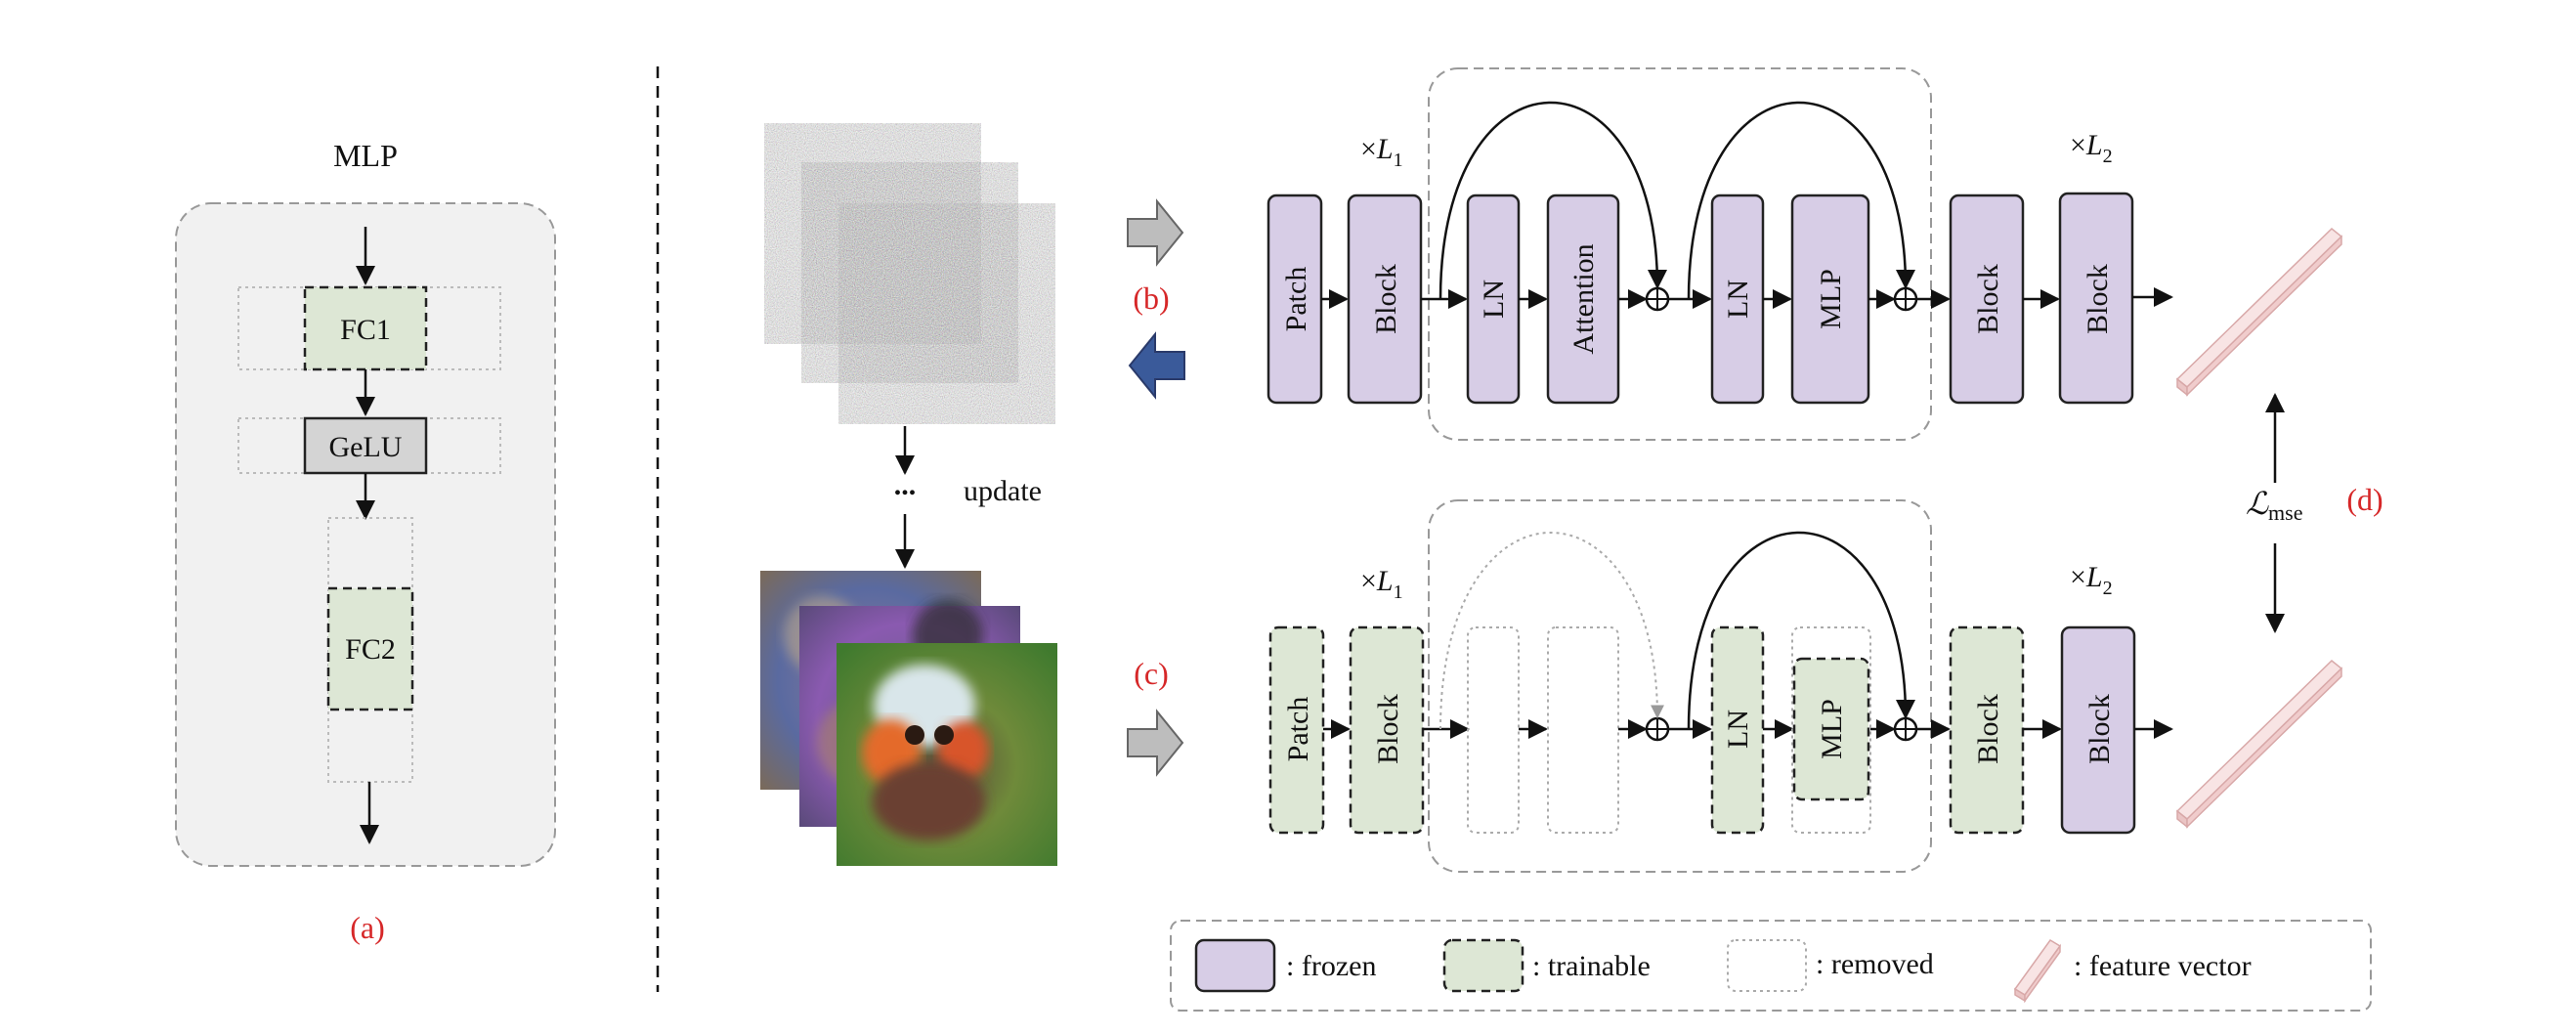 The height and width of the screenshot is (1034, 2576). Describe the element at coordinates (2099, 729) in the screenshot. I see `bottom-block3-label: Block` at that location.